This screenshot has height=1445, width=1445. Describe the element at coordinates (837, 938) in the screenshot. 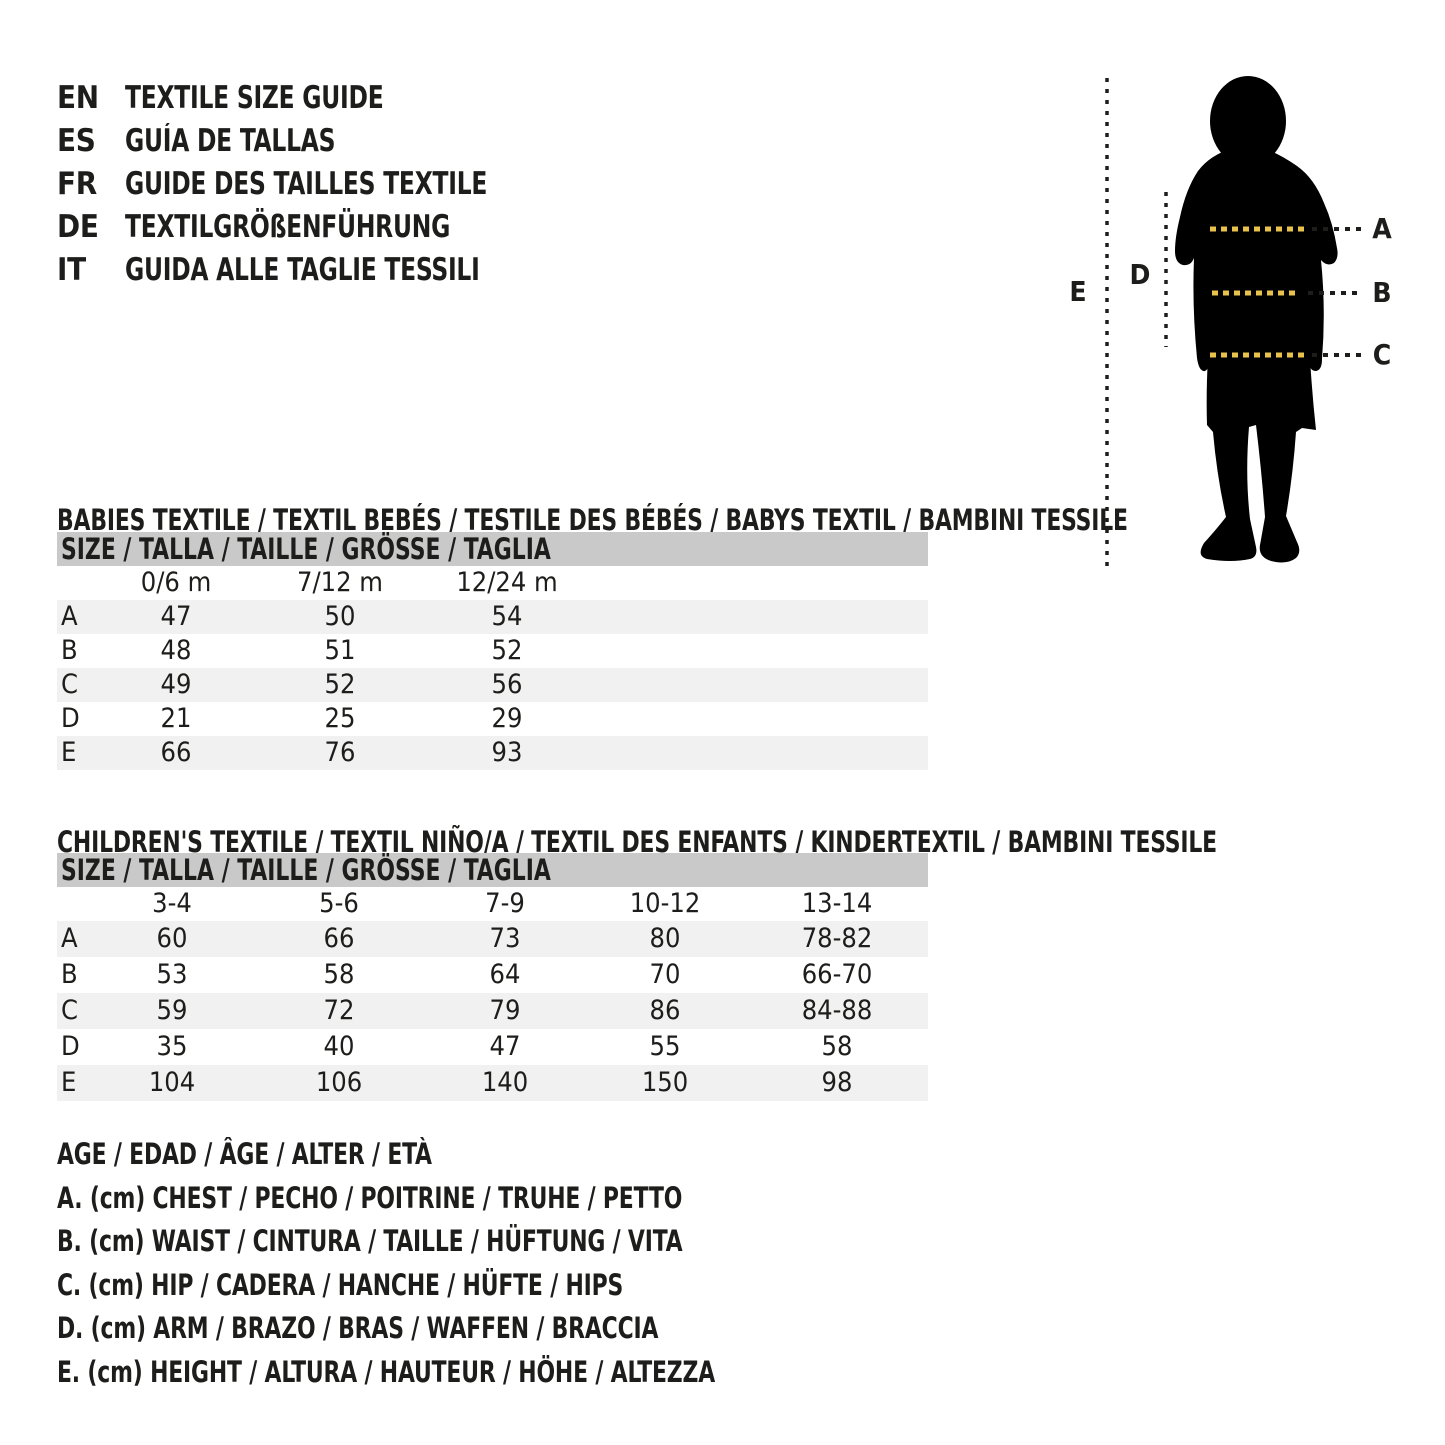

I see `table-cell: 78-82` at that location.